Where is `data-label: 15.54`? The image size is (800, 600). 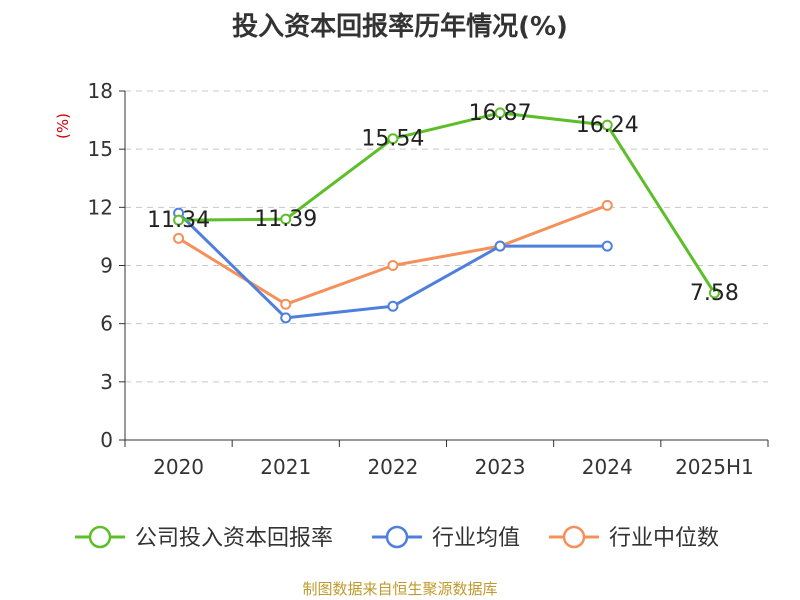
data-label: 15.54 is located at coordinates (392, 139).